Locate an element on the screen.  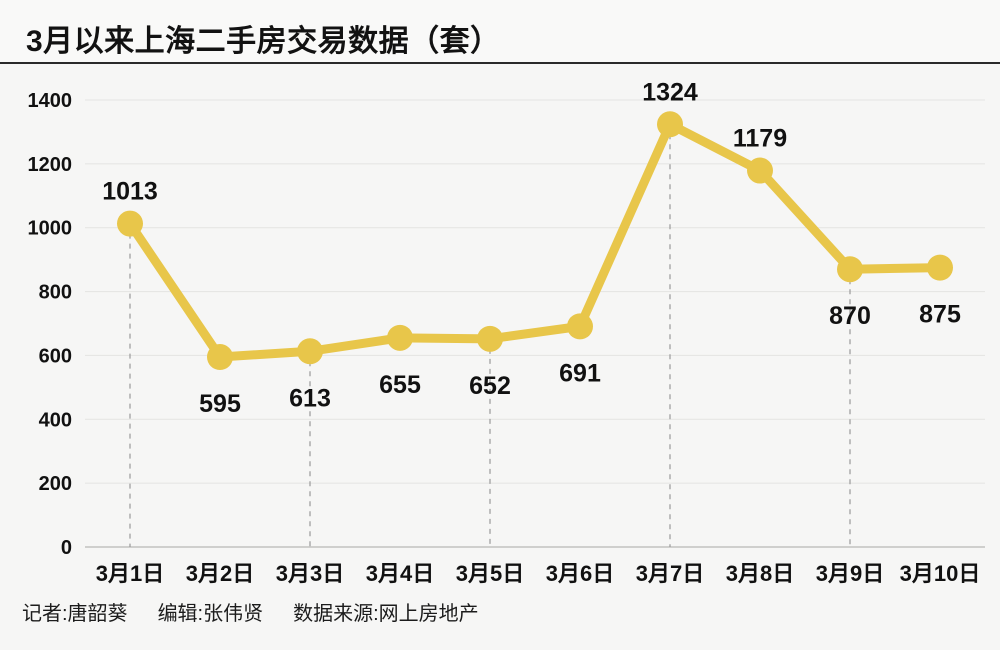
y-axis-tick-label: 800 is located at coordinates (55, 293).